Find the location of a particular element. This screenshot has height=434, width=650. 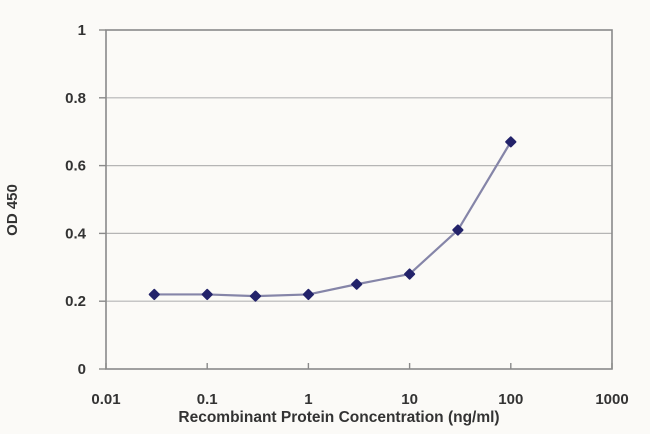

y-ticks is located at coordinates (102, 199).